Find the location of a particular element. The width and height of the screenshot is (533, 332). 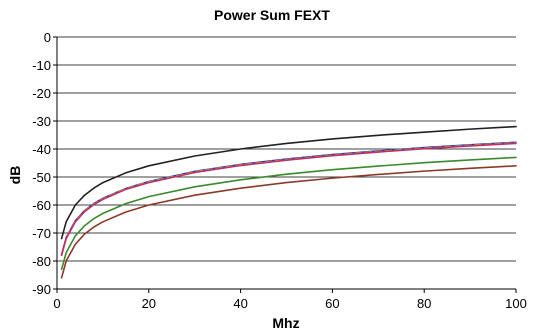

x-tick-label-3: 60 is located at coordinates (332, 303).